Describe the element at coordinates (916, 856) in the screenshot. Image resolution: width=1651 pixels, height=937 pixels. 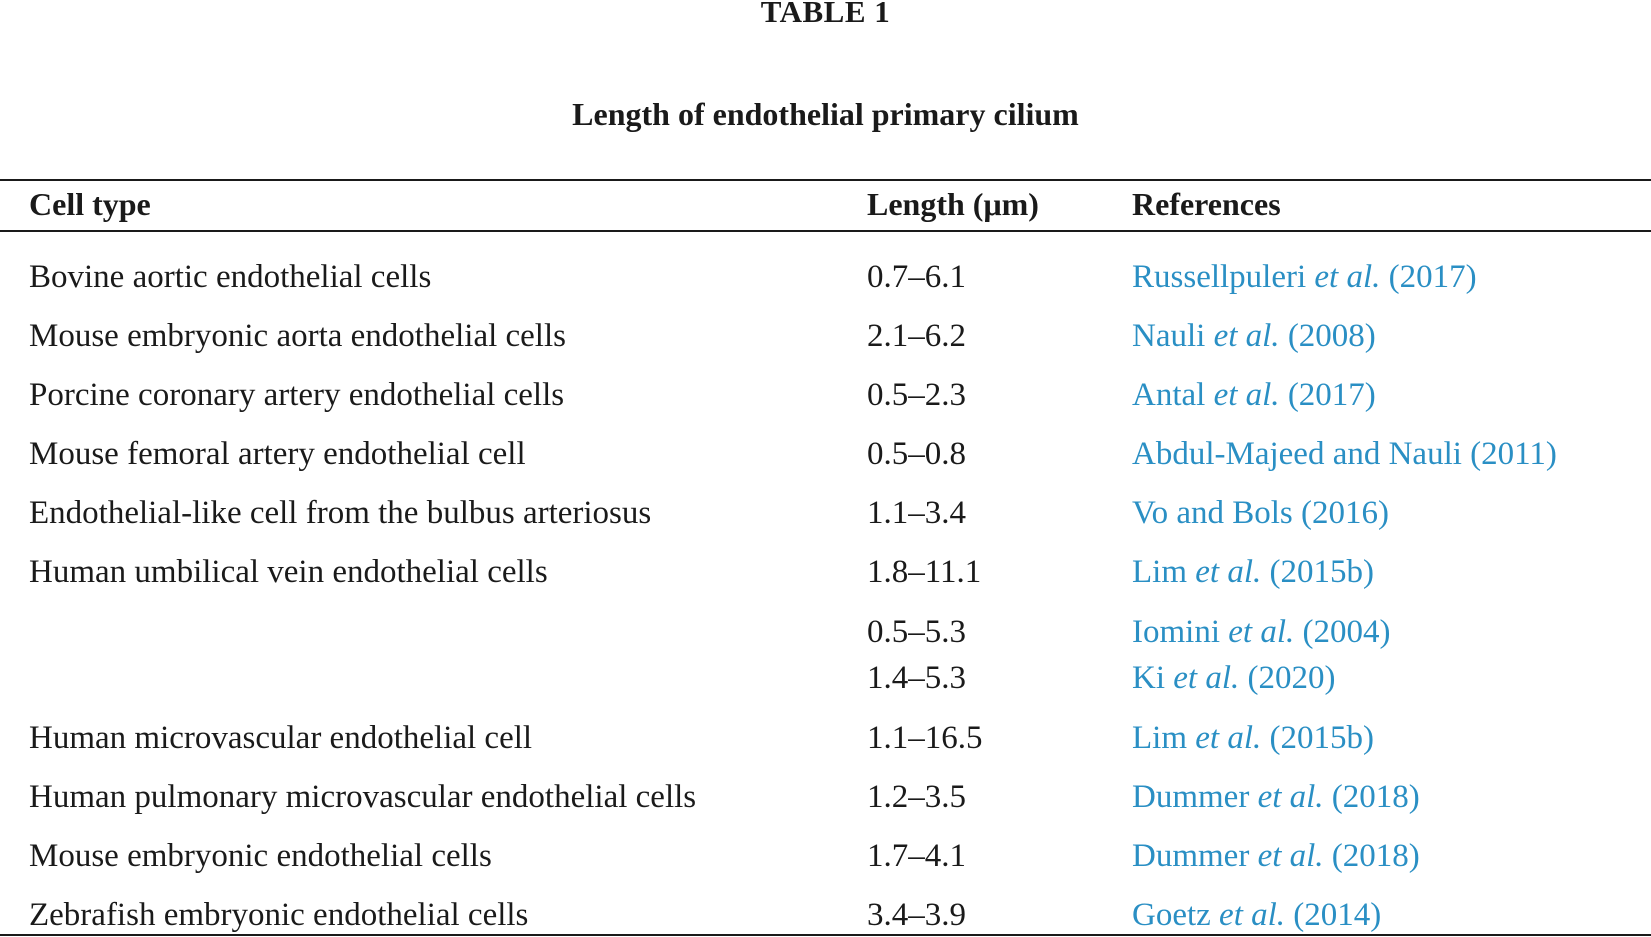
I see `cell-length: 1.7–4.1` at that location.